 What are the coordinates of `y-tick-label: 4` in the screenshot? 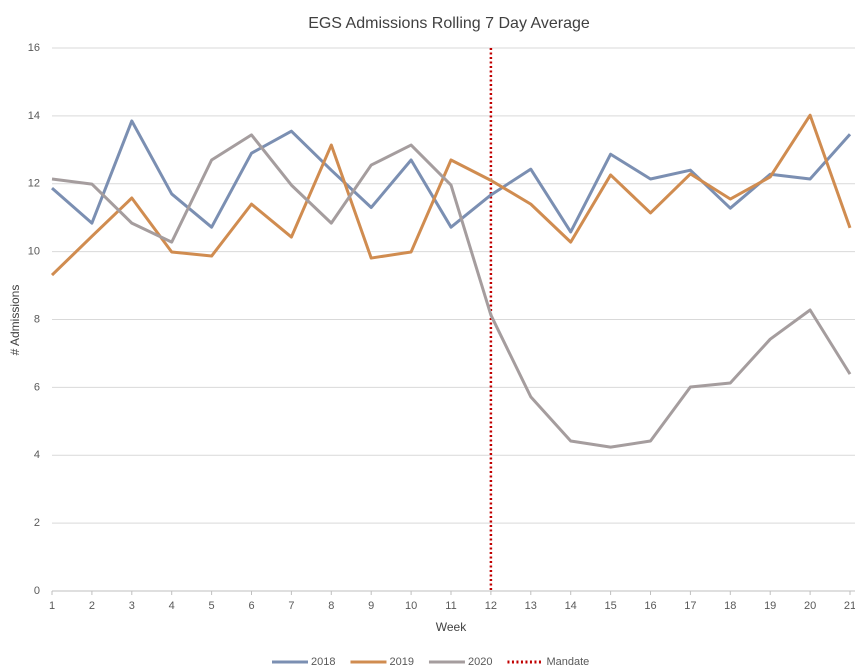 It's located at (37, 455).